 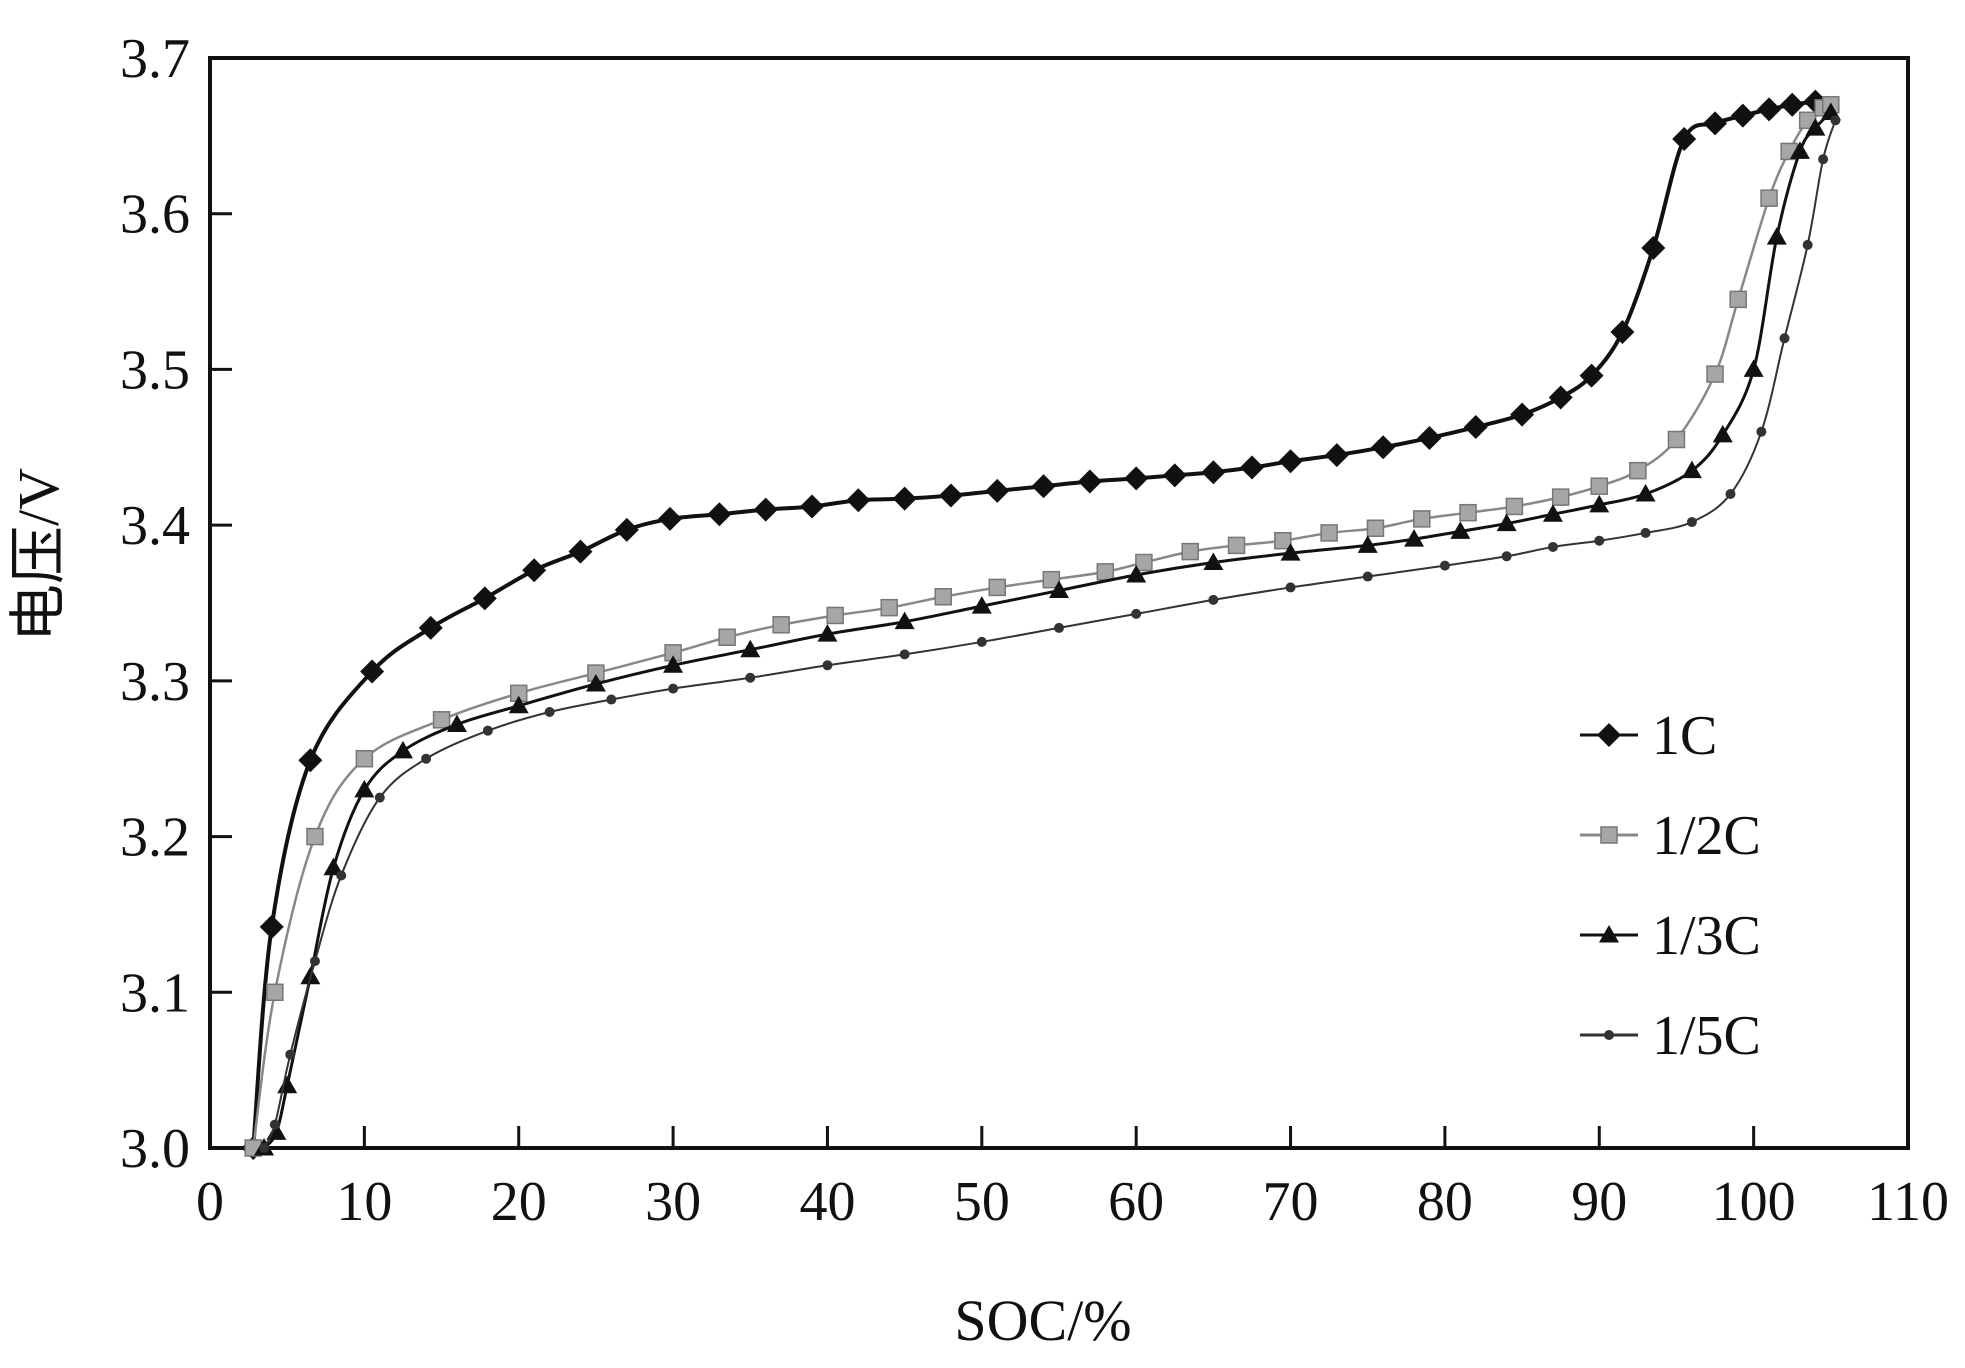 I want to click on legend-label: 1/5C, so click(x=1706, y=1036).